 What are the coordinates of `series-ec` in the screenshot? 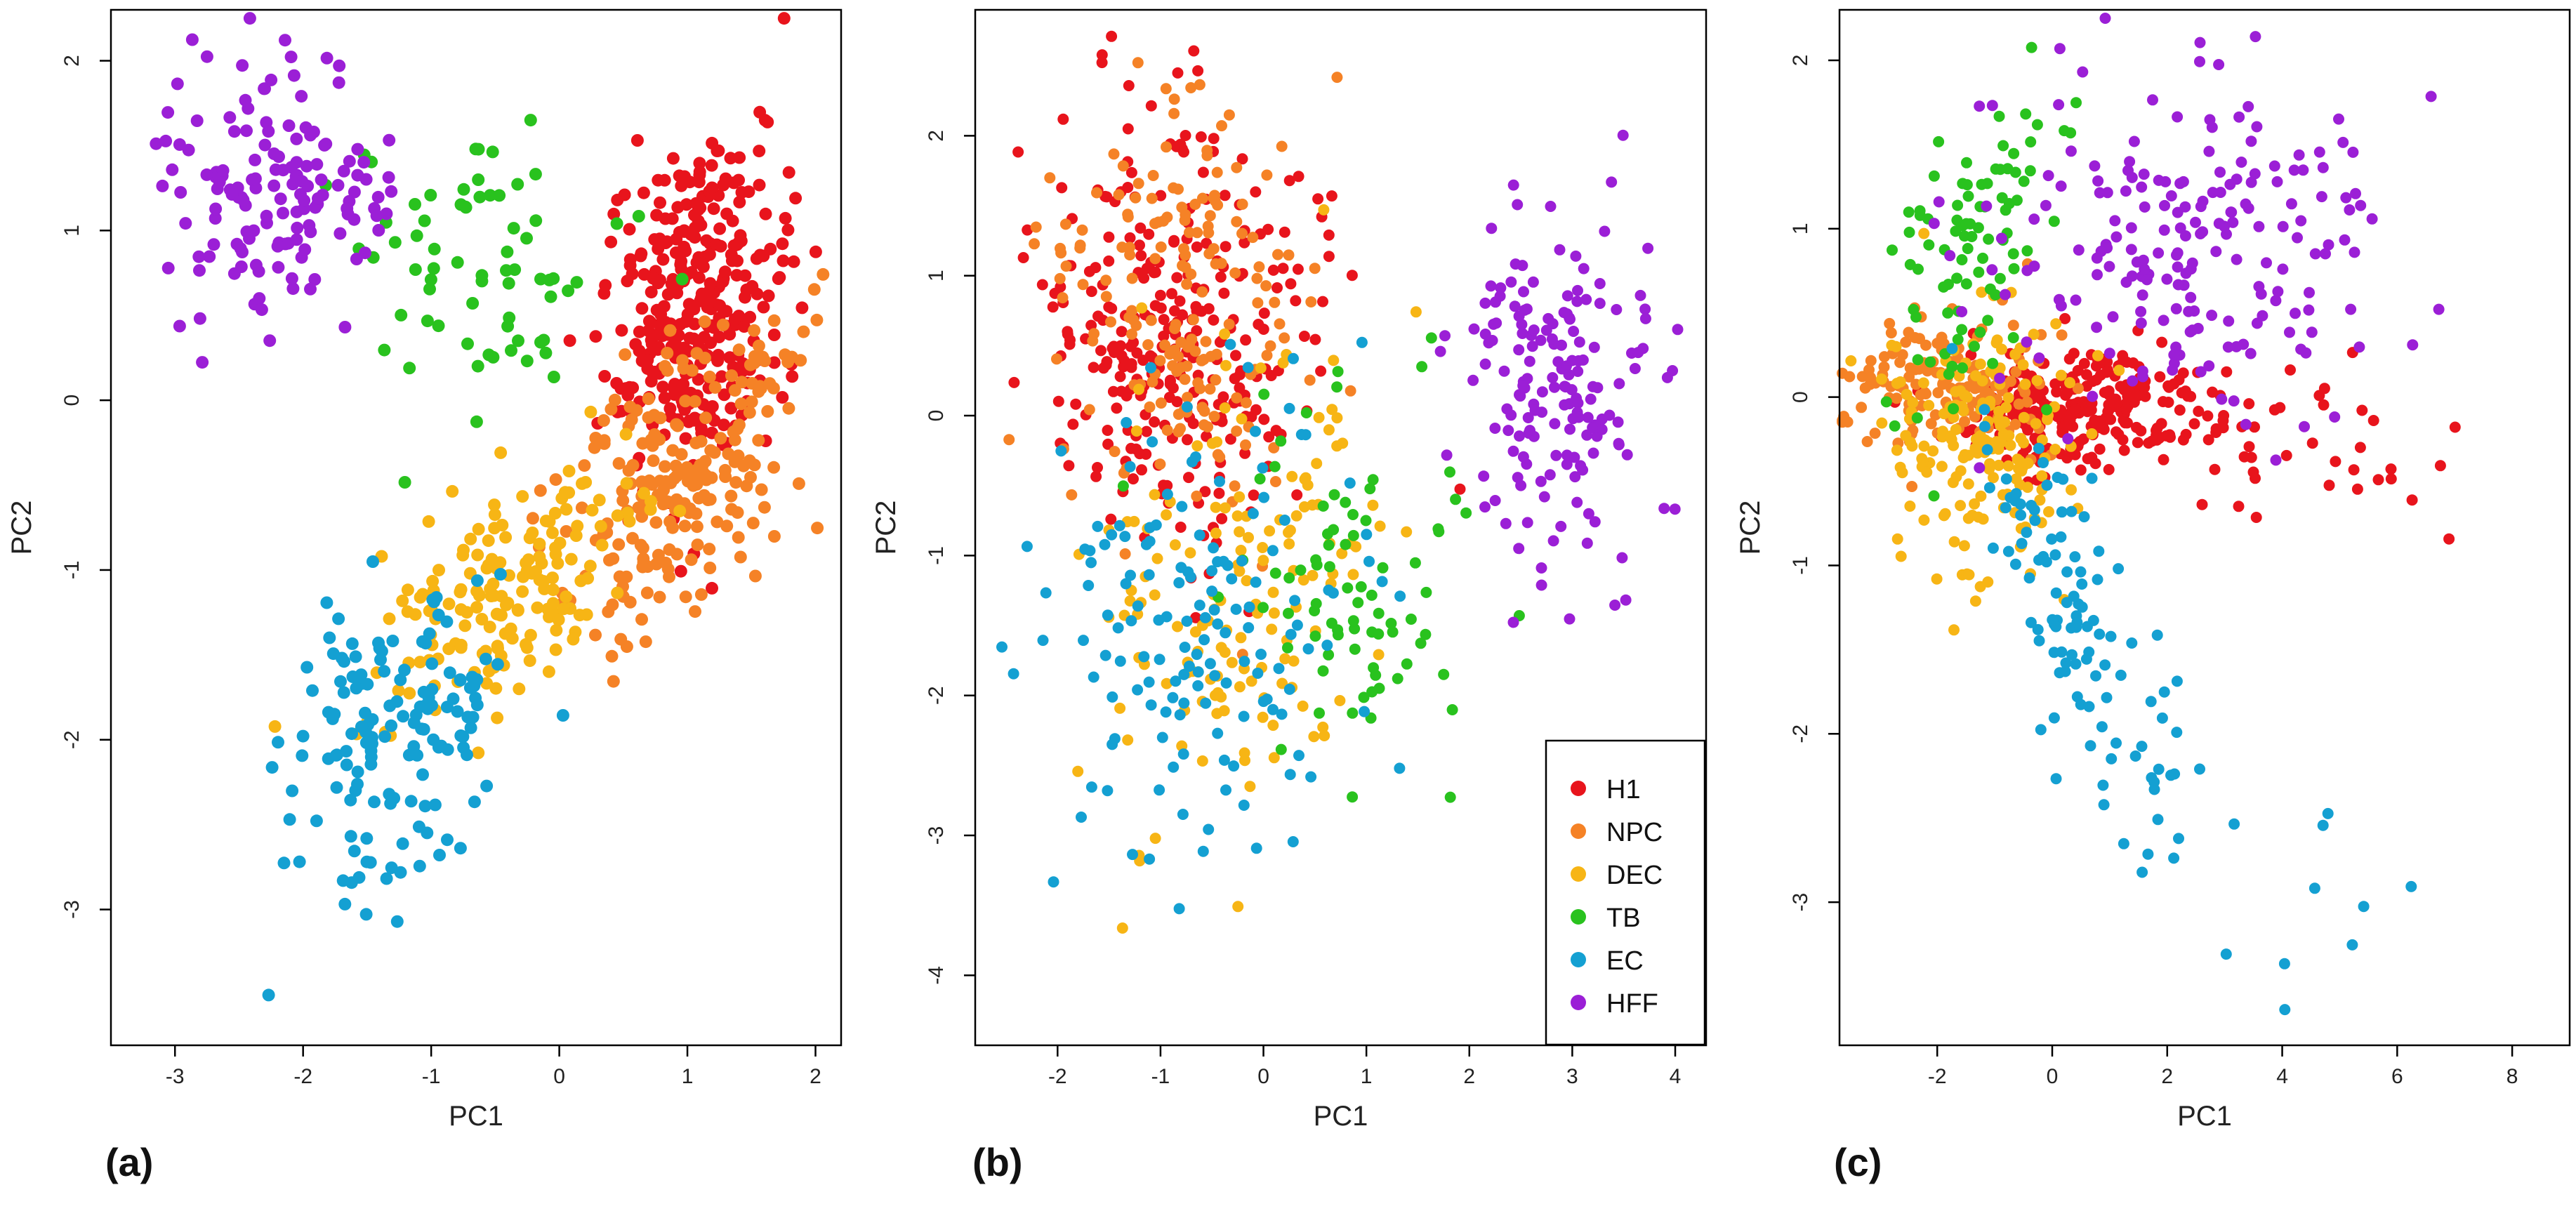 It's located at (1201, 625).